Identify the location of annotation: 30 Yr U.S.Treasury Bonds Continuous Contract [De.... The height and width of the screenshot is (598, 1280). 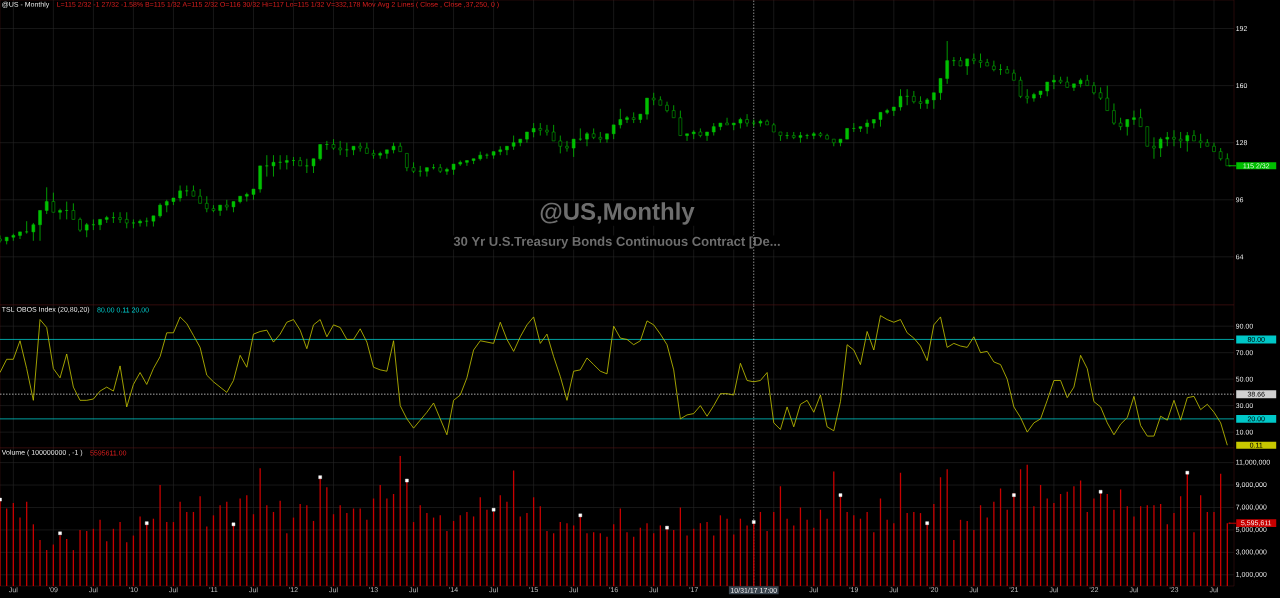
(616, 242).